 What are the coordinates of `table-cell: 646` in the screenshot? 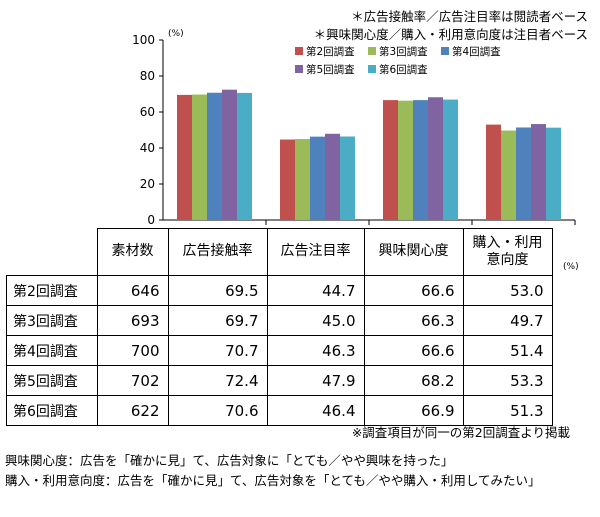 It's located at (132, 290).